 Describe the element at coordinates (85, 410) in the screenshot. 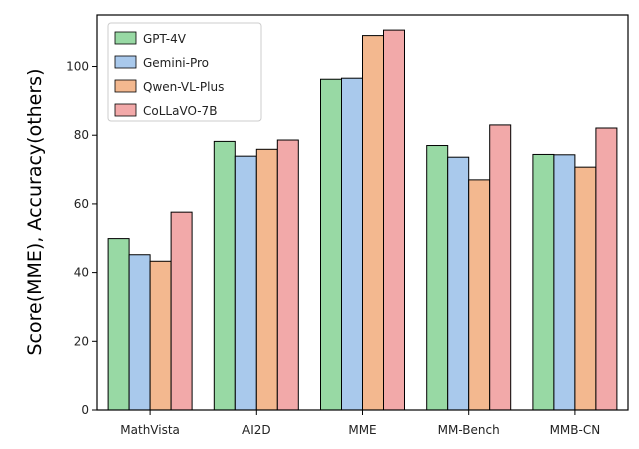

I see `y-tick-label: 0` at that location.